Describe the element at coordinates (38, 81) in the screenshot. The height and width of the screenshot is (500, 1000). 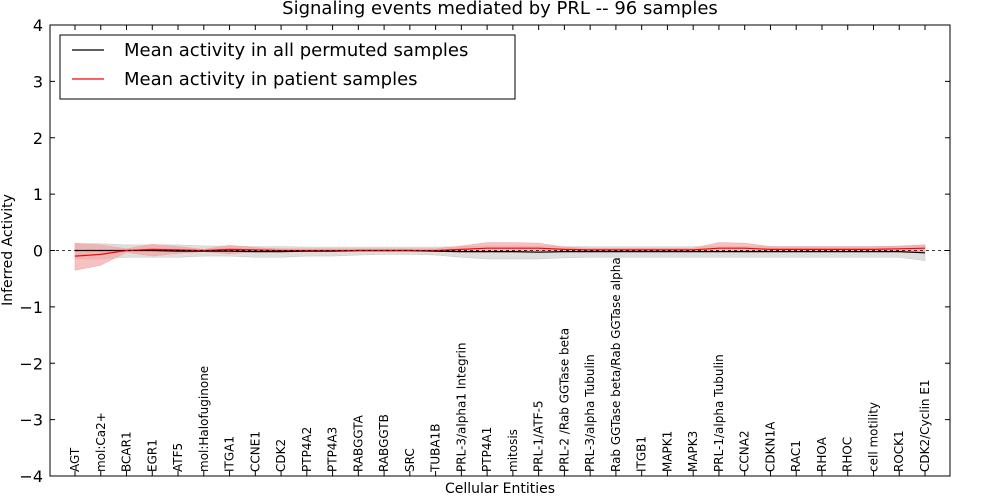
I see `y-tick-label: 3` at that location.